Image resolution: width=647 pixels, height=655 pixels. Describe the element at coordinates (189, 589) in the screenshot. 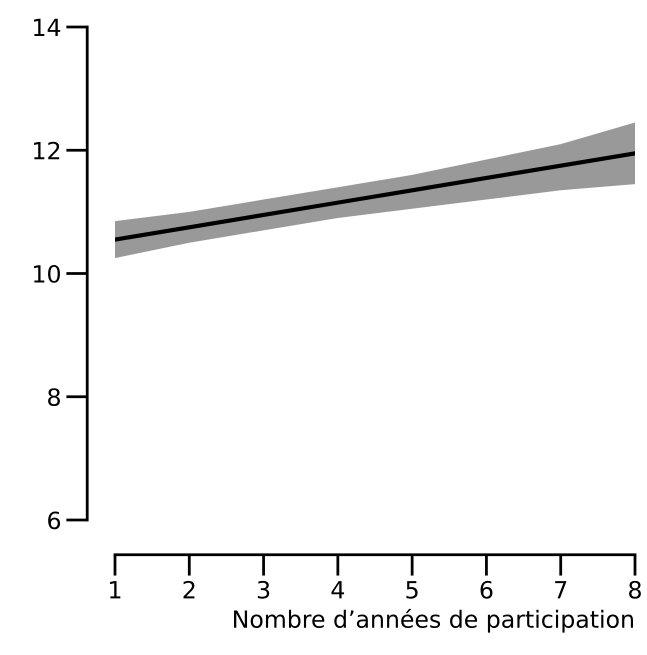

I see `x-tick-label: 2` at that location.